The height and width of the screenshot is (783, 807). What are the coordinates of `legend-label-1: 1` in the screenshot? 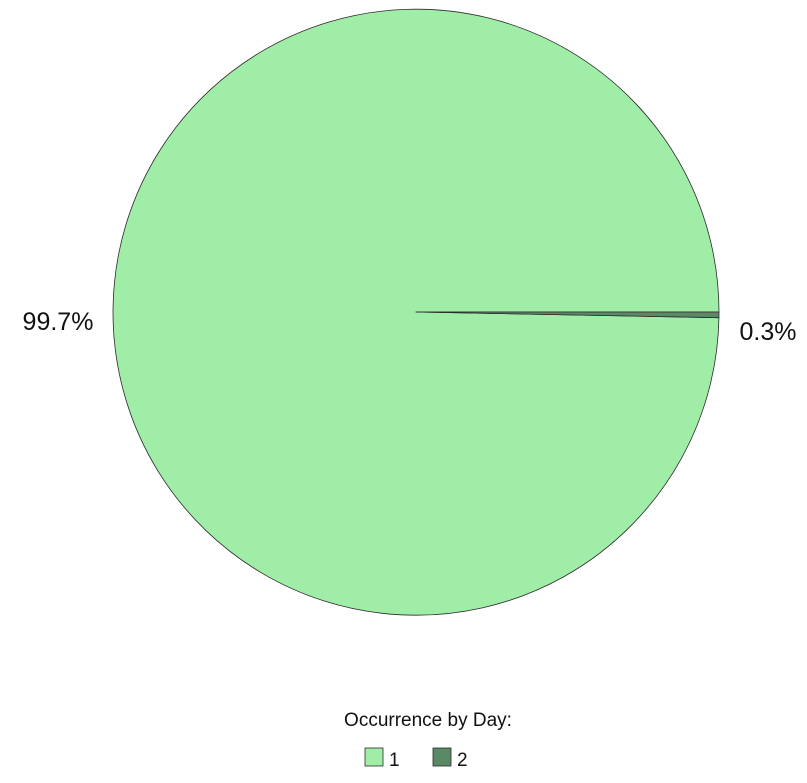 It's located at (394, 760).